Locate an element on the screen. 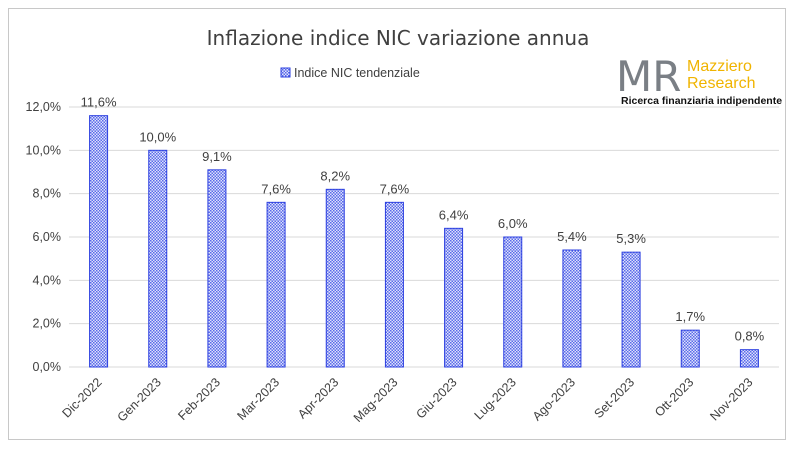  x-tick-label: Set-2023 is located at coordinates (614, 398).